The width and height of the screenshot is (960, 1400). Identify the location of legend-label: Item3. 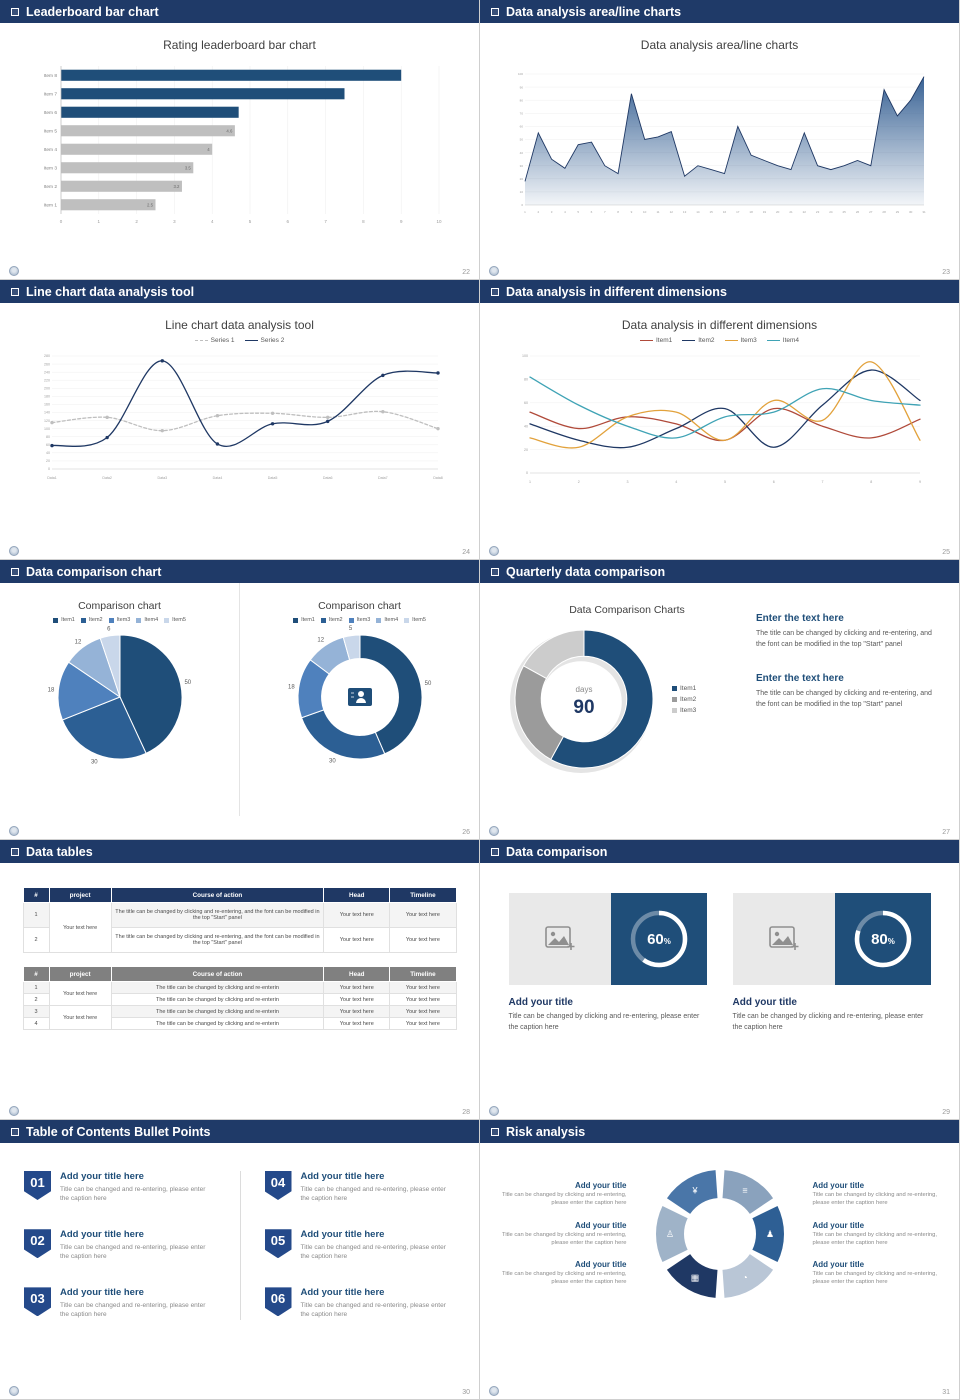
(123, 620).